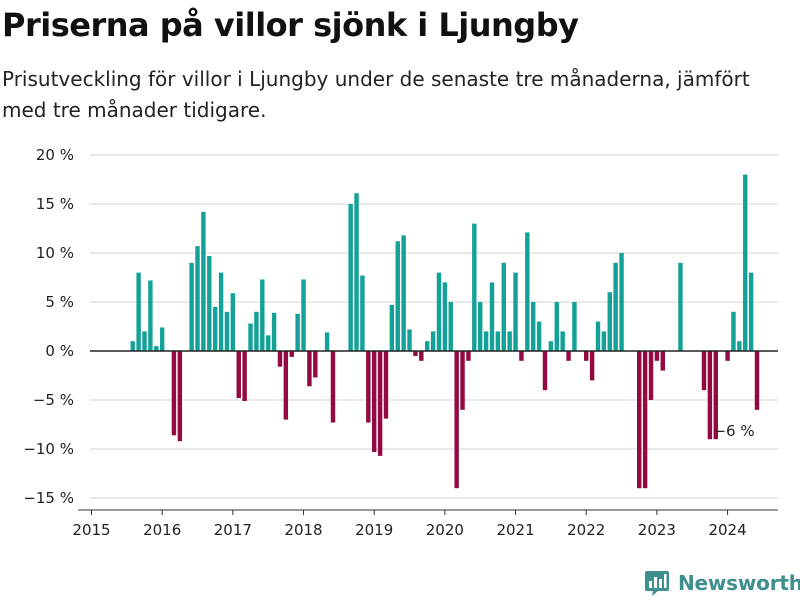 The height and width of the screenshot is (600, 800). I want to click on y-tick-label: −15 %, so click(48, 498).